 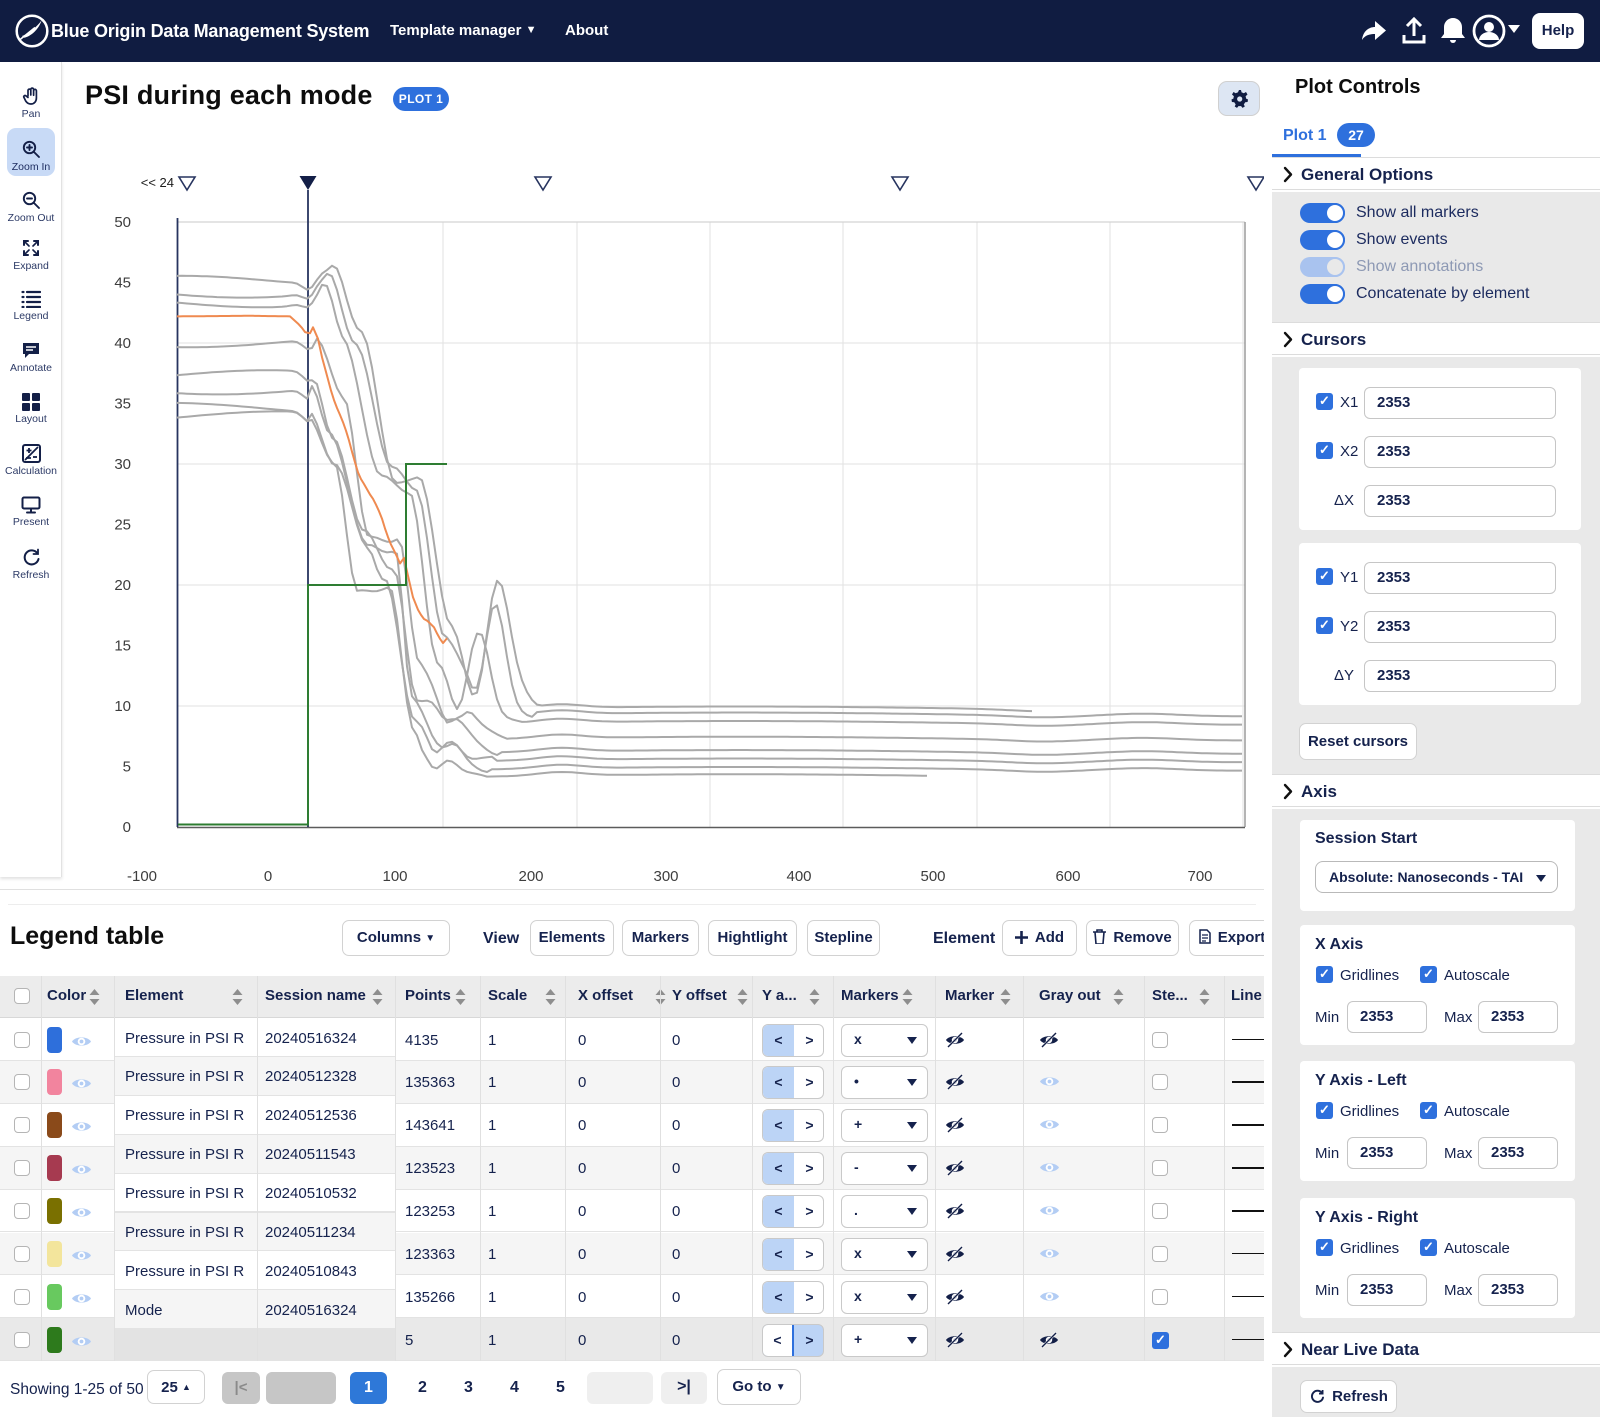 What do you see at coordinates (122, 343) in the screenshot?
I see `svg-text: 40` at bounding box center [122, 343].